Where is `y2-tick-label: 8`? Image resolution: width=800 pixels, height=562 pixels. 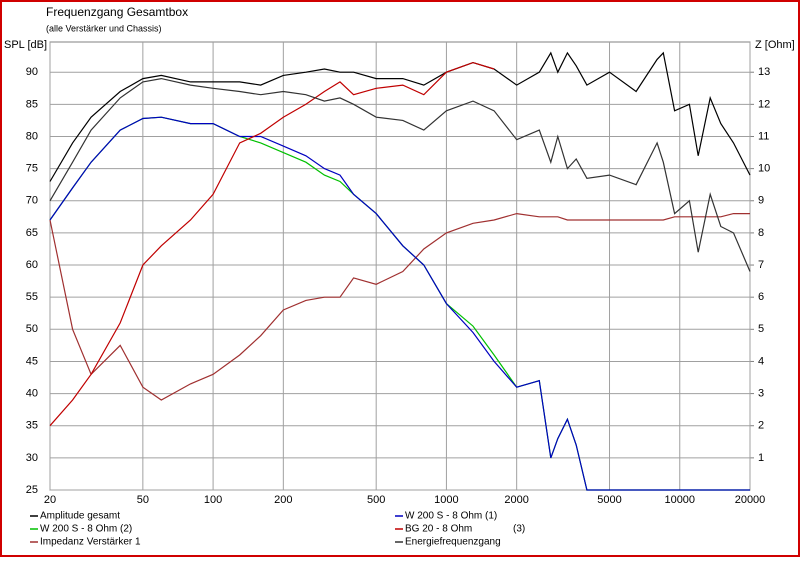 y2-tick-label: 8 is located at coordinates (761, 233).